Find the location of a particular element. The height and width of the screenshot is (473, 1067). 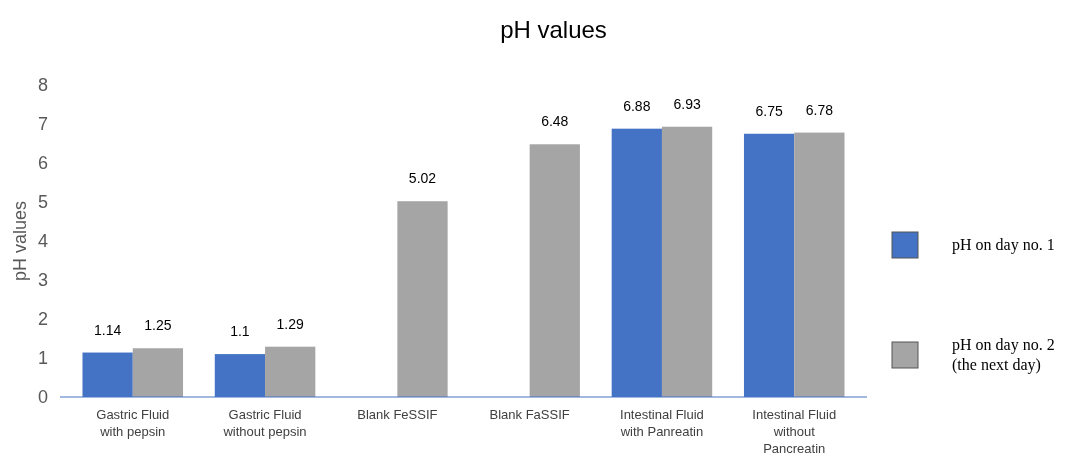

y-tick-label: 1 is located at coordinates (42, 358).